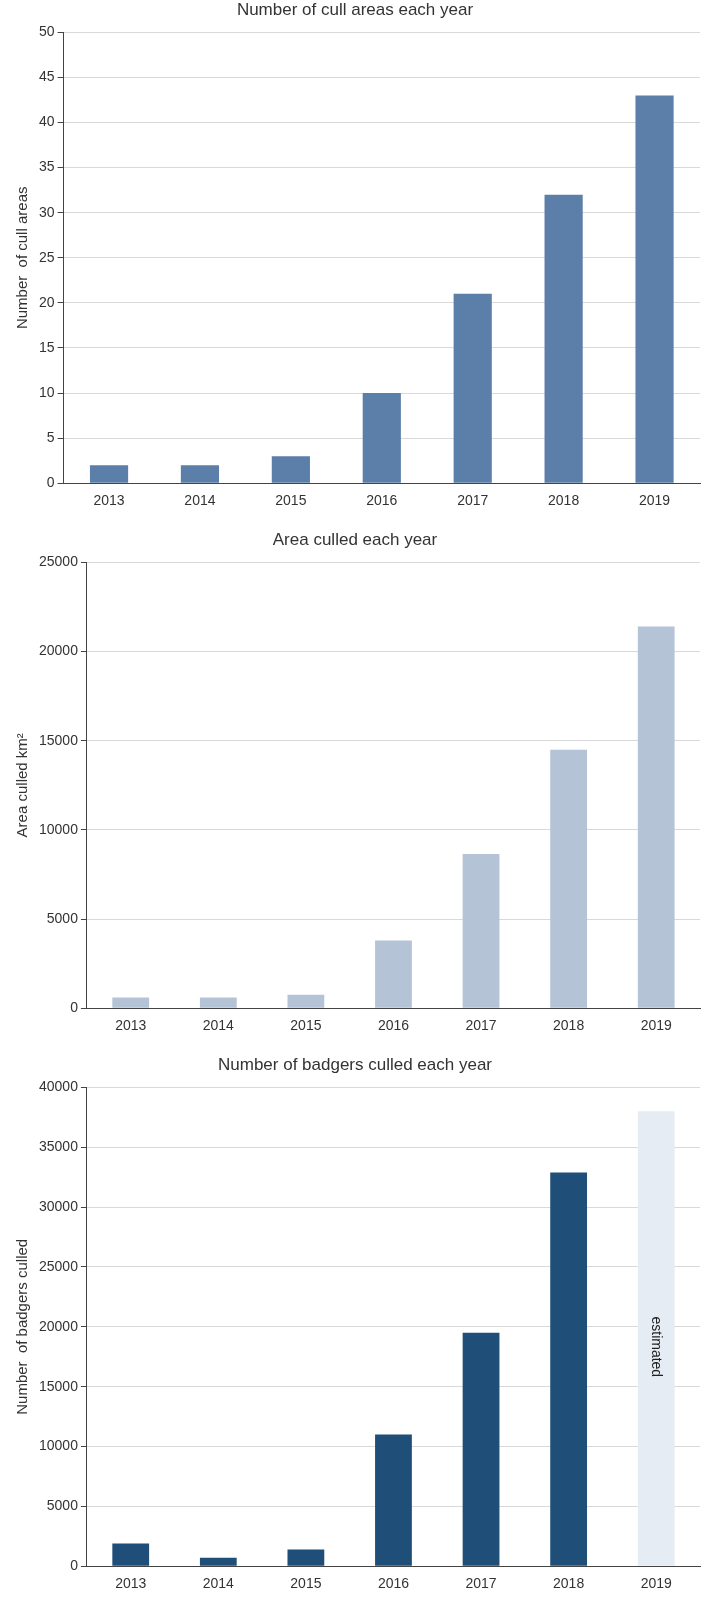  Describe the element at coordinates (46, 391) in the screenshot. I see `y-tick-label: 10` at that location.